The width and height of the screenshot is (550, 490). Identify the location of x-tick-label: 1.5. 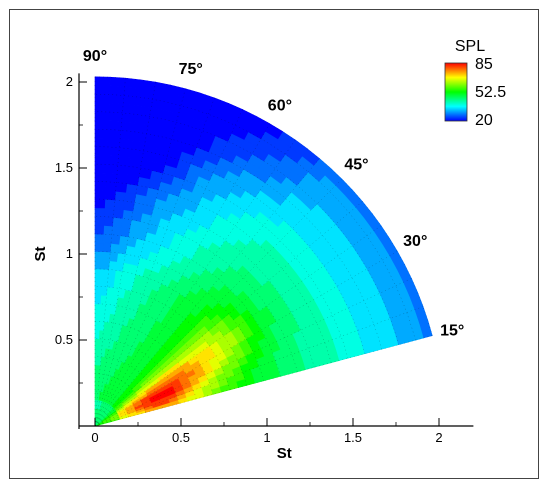
(353, 437).